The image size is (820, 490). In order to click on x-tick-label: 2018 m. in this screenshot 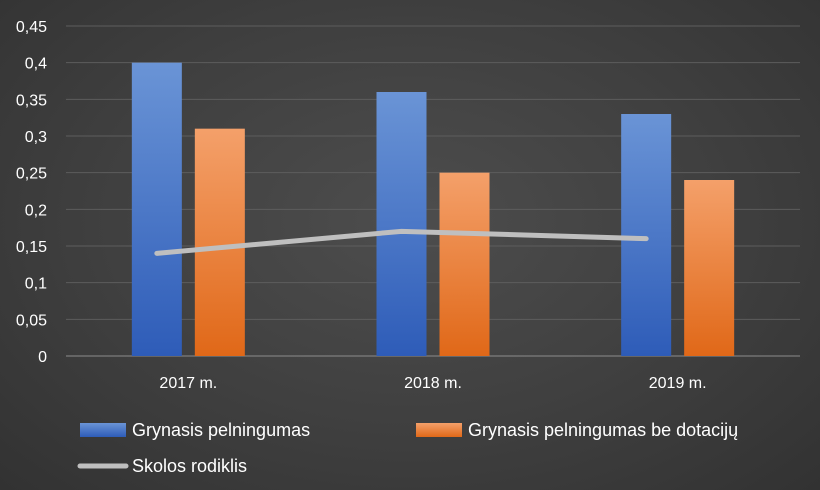, I will do `click(433, 383)`.